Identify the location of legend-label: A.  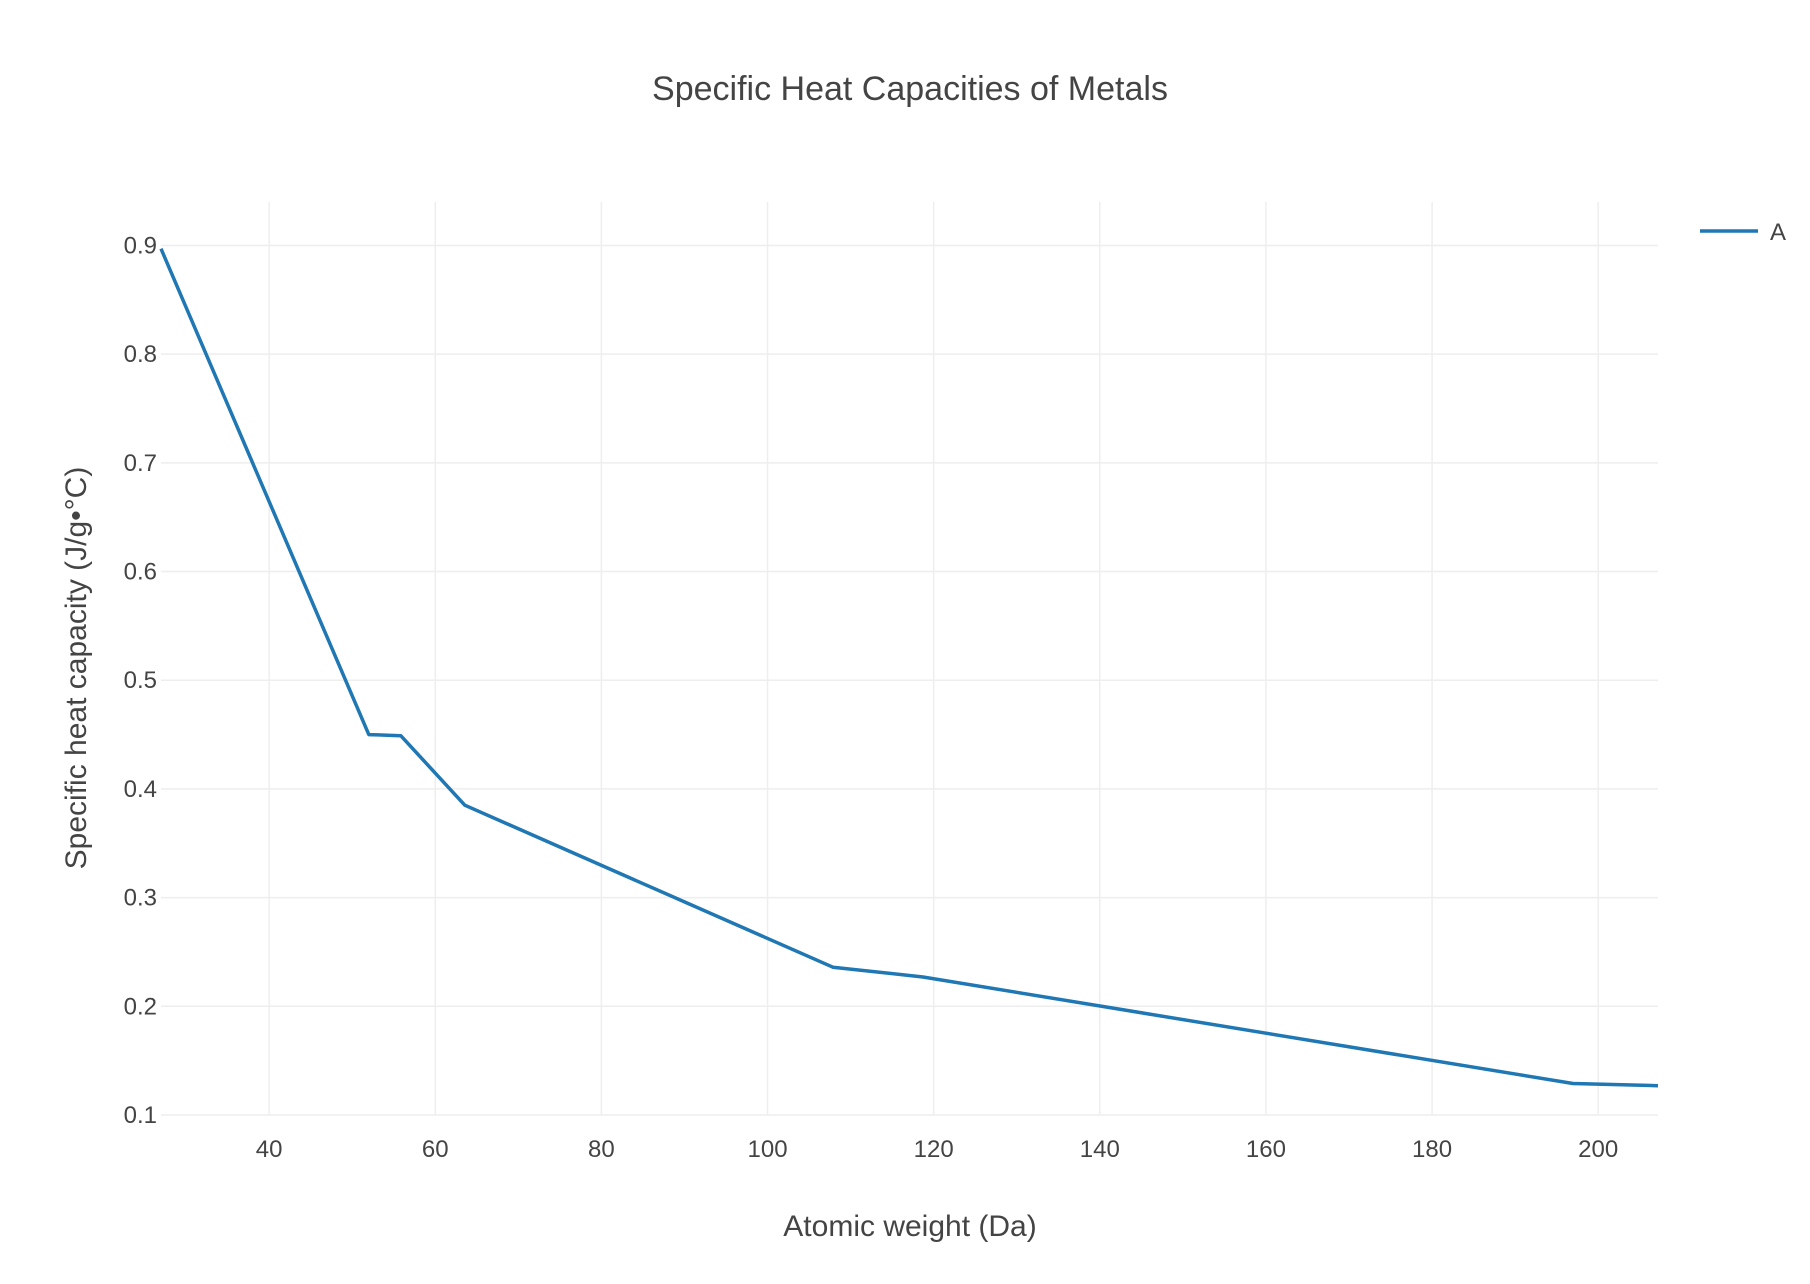
(1778, 232).